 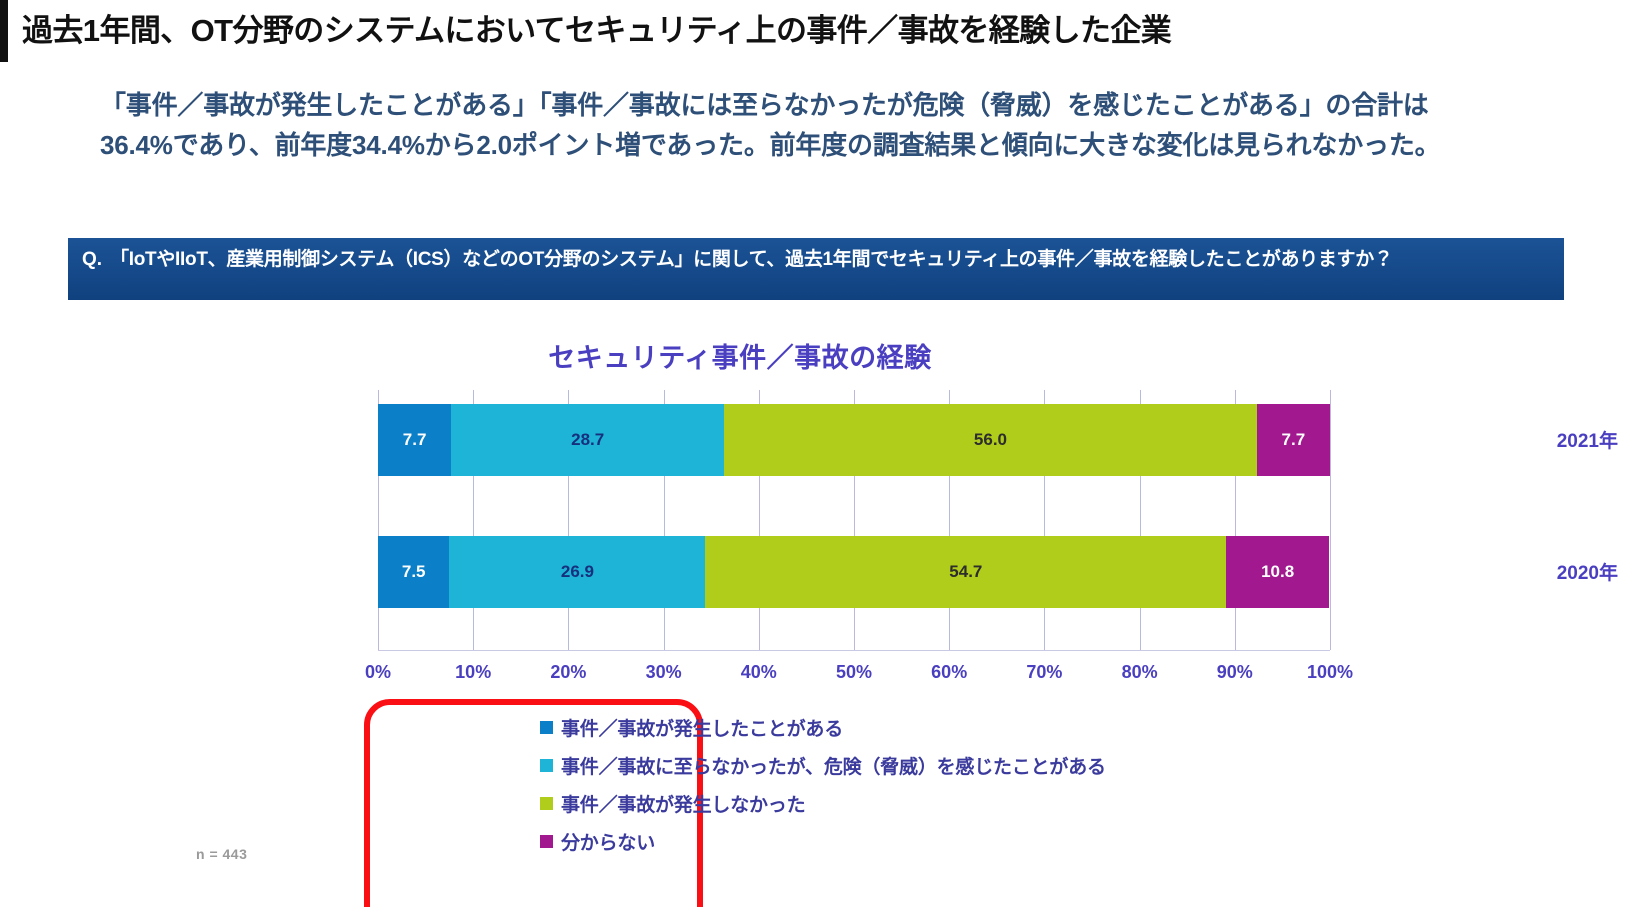 What do you see at coordinates (473, 672) in the screenshot?
I see `x-axis-tick-label: 10%` at bounding box center [473, 672].